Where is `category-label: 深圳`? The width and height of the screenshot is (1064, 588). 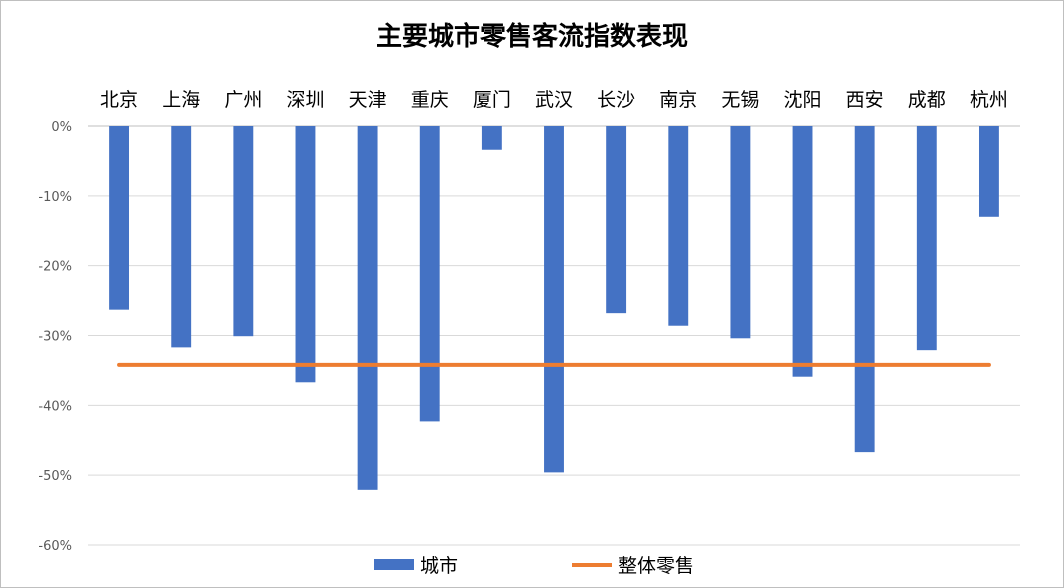 category-label: 深圳 is located at coordinates (305, 100).